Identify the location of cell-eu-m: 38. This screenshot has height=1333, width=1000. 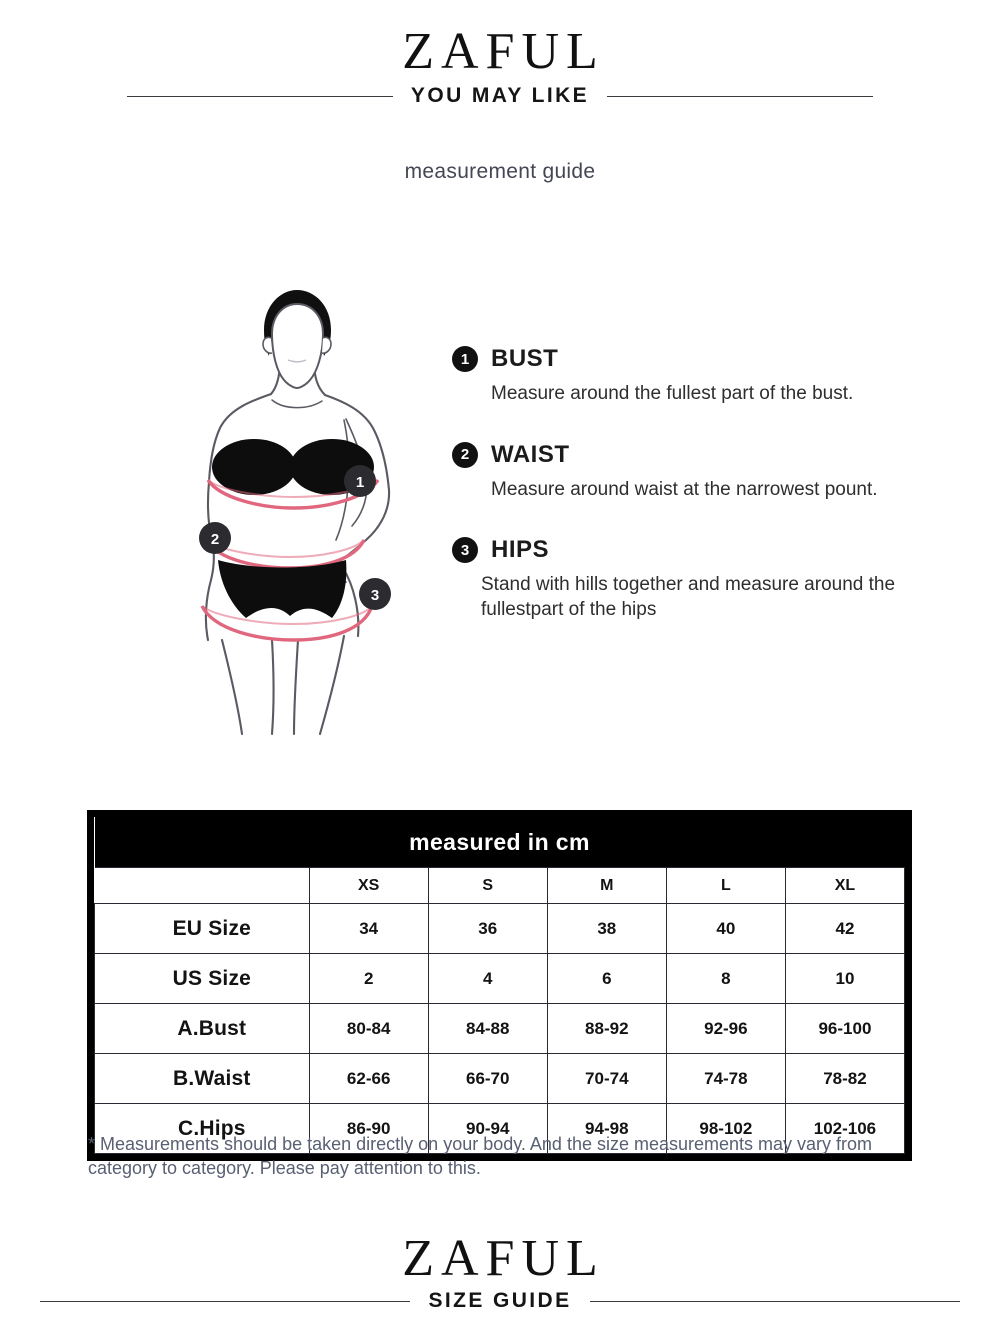
(606, 928).